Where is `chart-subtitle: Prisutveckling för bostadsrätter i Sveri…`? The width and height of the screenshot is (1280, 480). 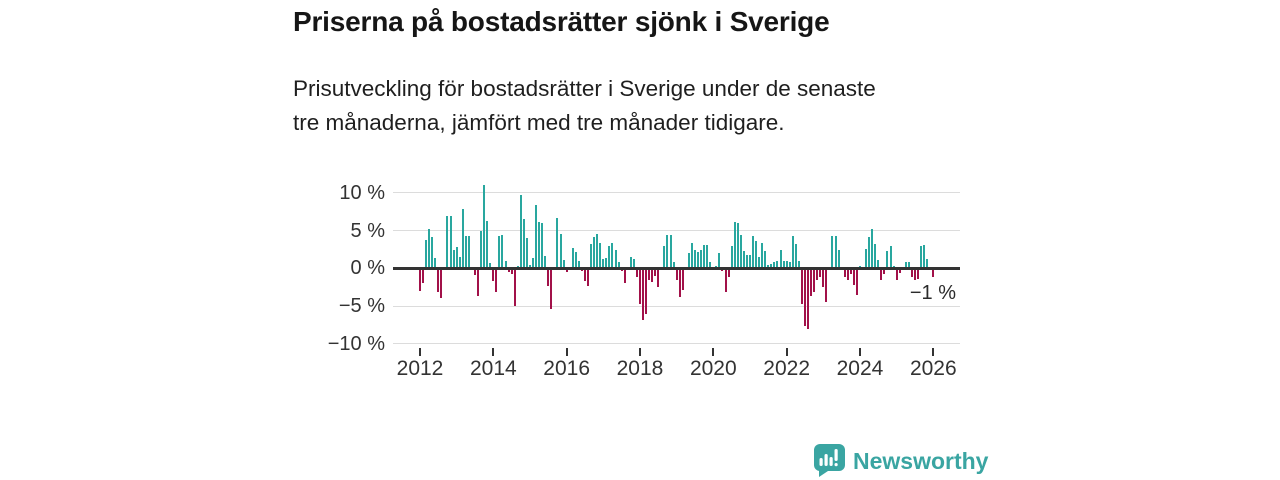
chart-subtitle: Prisutveckling för bostadsrätter i Sveri… is located at coordinates (584, 106).